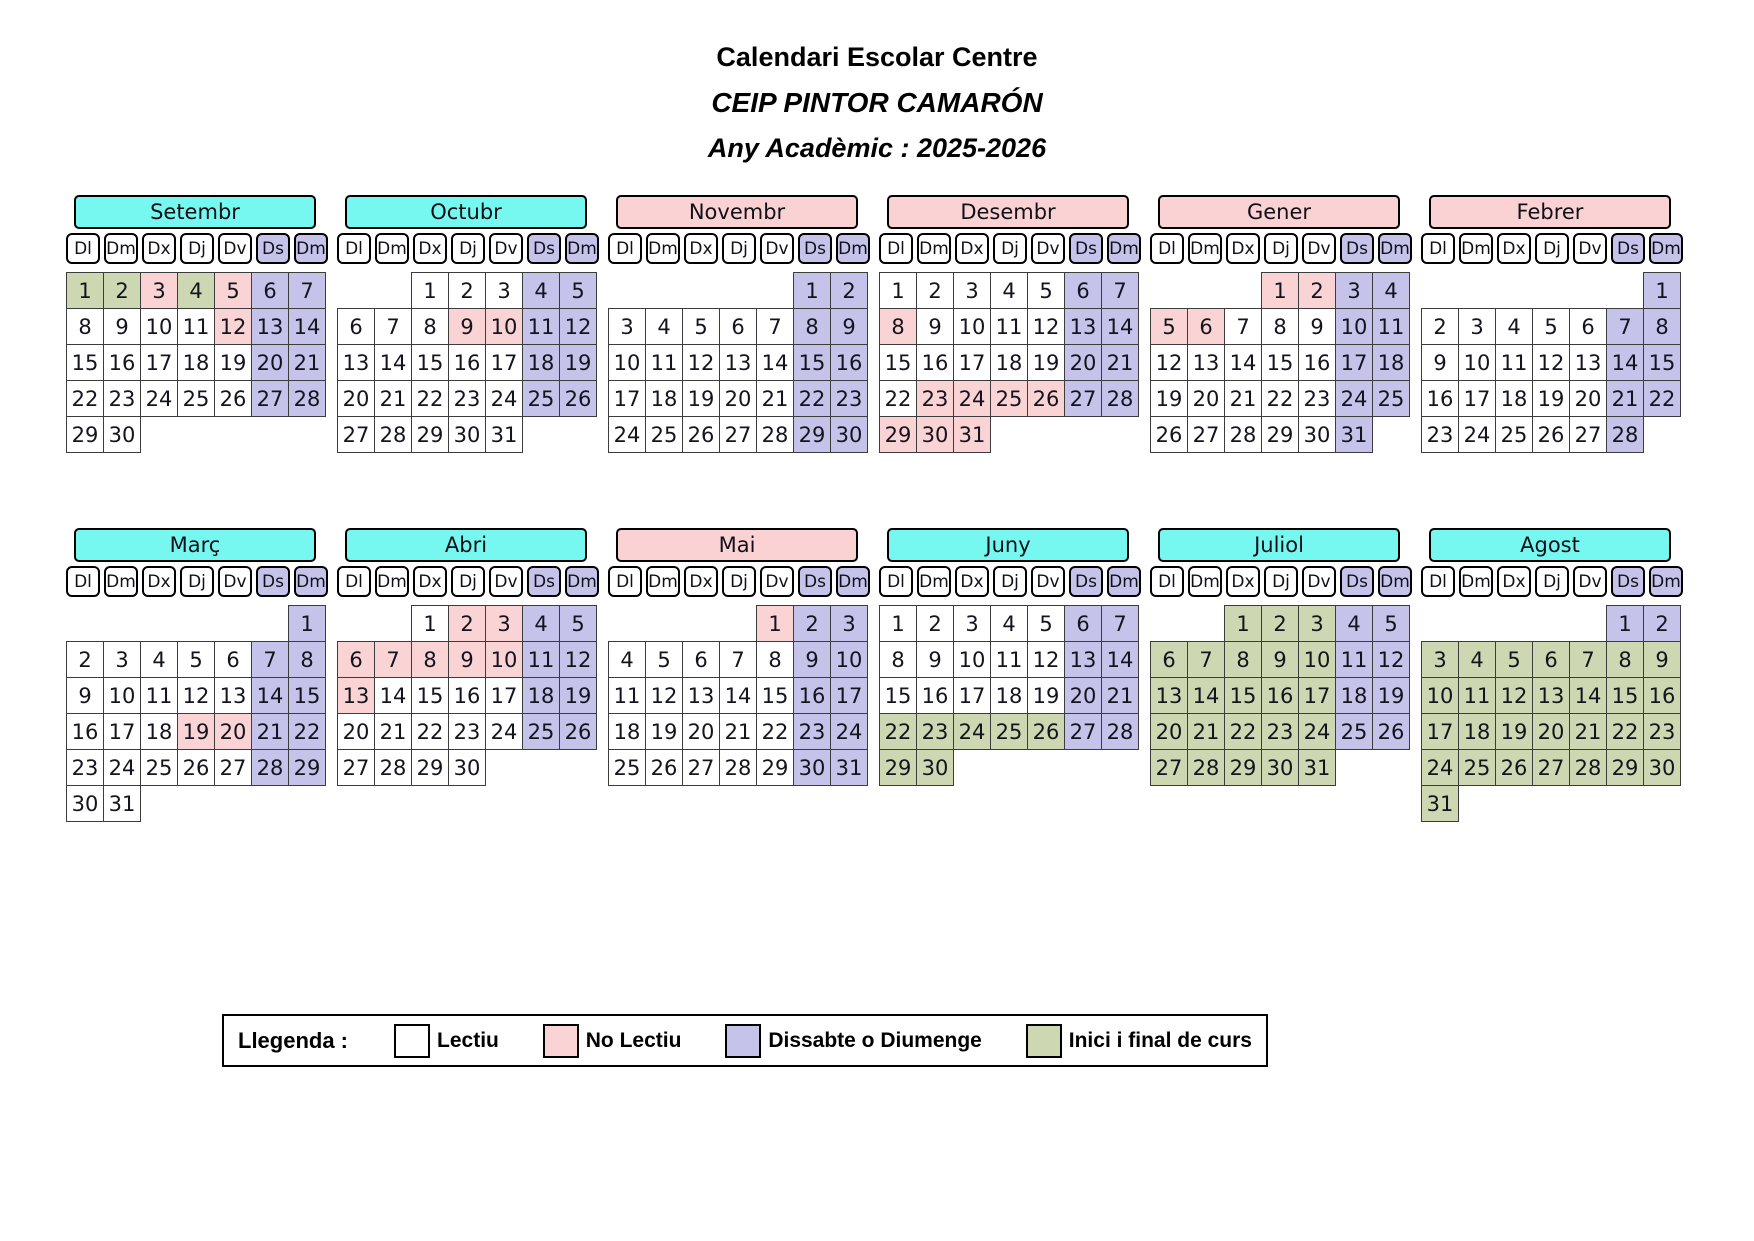  Describe the element at coordinates (877, 148) in the screenshot. I see `academic-year: Any Acadèmic : 2025-2026` at that location.